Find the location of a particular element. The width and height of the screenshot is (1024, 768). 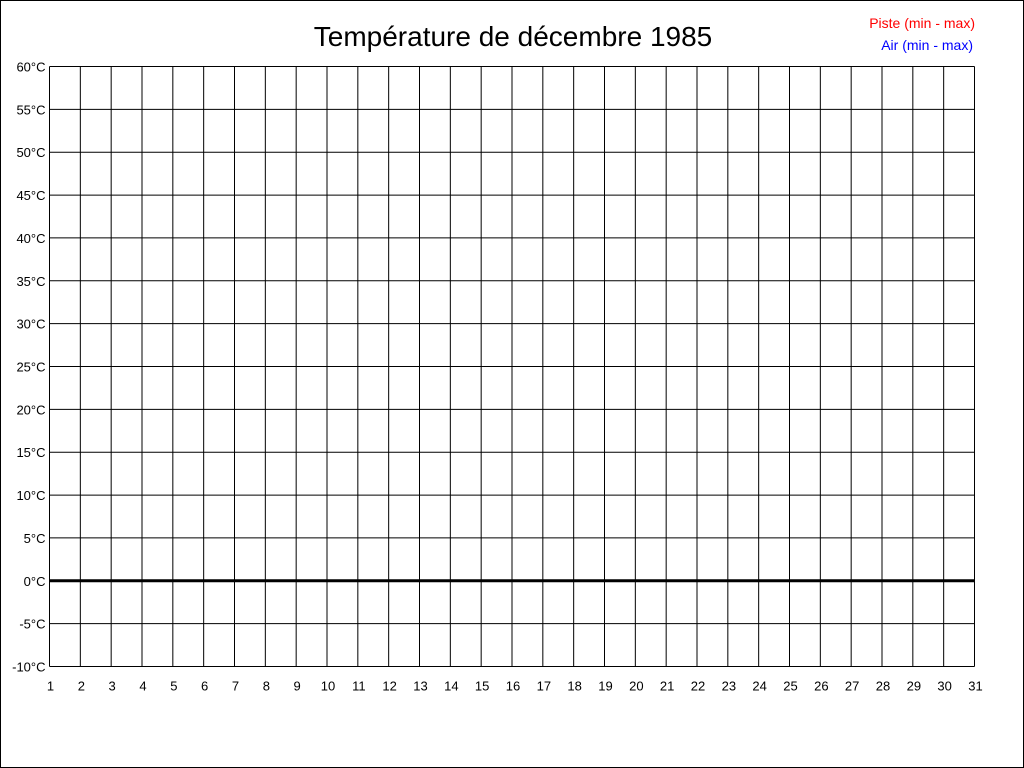

y-tick-label: 45°C is located at coordinates (30, 195).